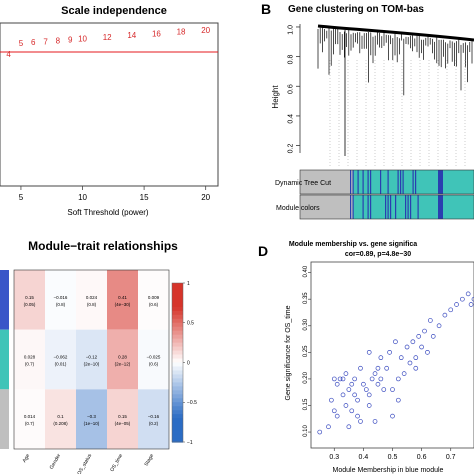 This screenshot has height=474, width=474. Describe the element at coordinates (306, 404) in the screenshot. I see `panel-d-y-tick-label: 0.15` at that location.